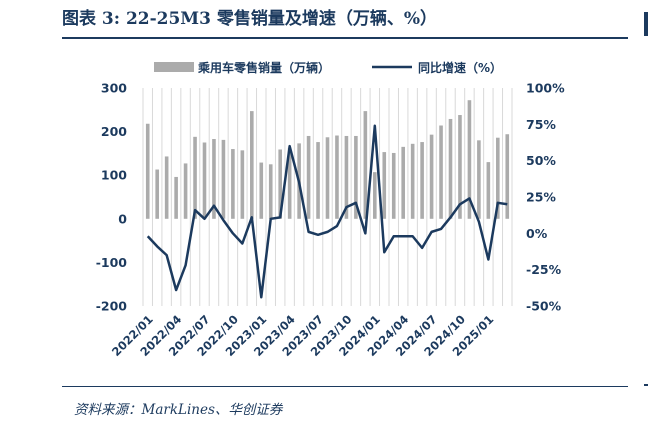 The width and height of the screenshot is (648, 429). Describe the element at coordinates (263, 67) in the screenshot. I see `legend-bar-label: 乘用车零售销量（万辆）` at that location.